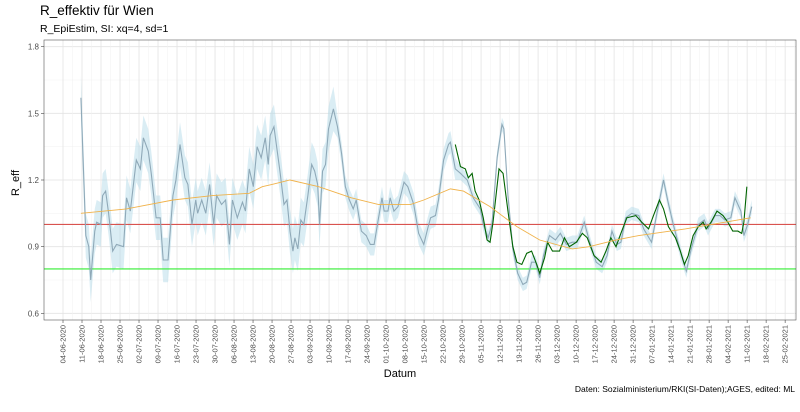  What do you see at coordinates (671, 344) in the screenshot?
I see `x-tick-label: 14-01-2021` at bounding box center [671, 344].